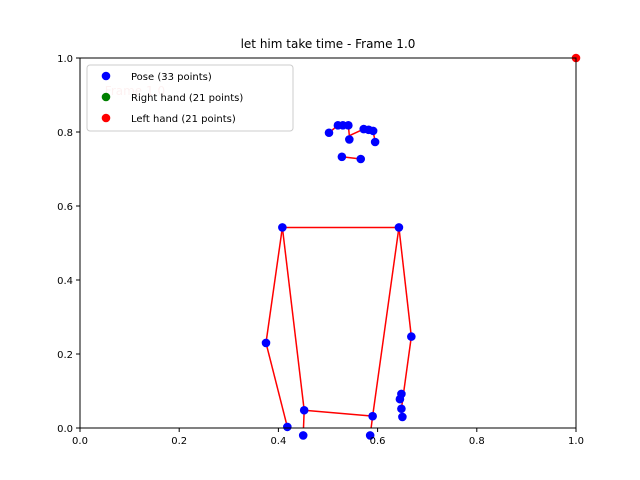  I want to click on x-tick-label: 1.0, so click(576, 441).